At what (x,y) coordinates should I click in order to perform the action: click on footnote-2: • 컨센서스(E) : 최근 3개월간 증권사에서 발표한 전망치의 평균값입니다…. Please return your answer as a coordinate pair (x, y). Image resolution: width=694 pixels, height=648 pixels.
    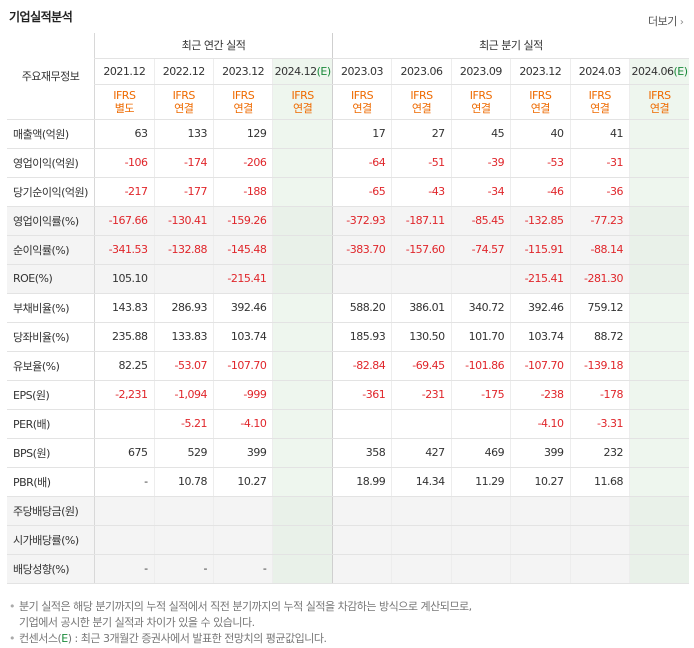
    Looking at the image, I should click on (168, 638).